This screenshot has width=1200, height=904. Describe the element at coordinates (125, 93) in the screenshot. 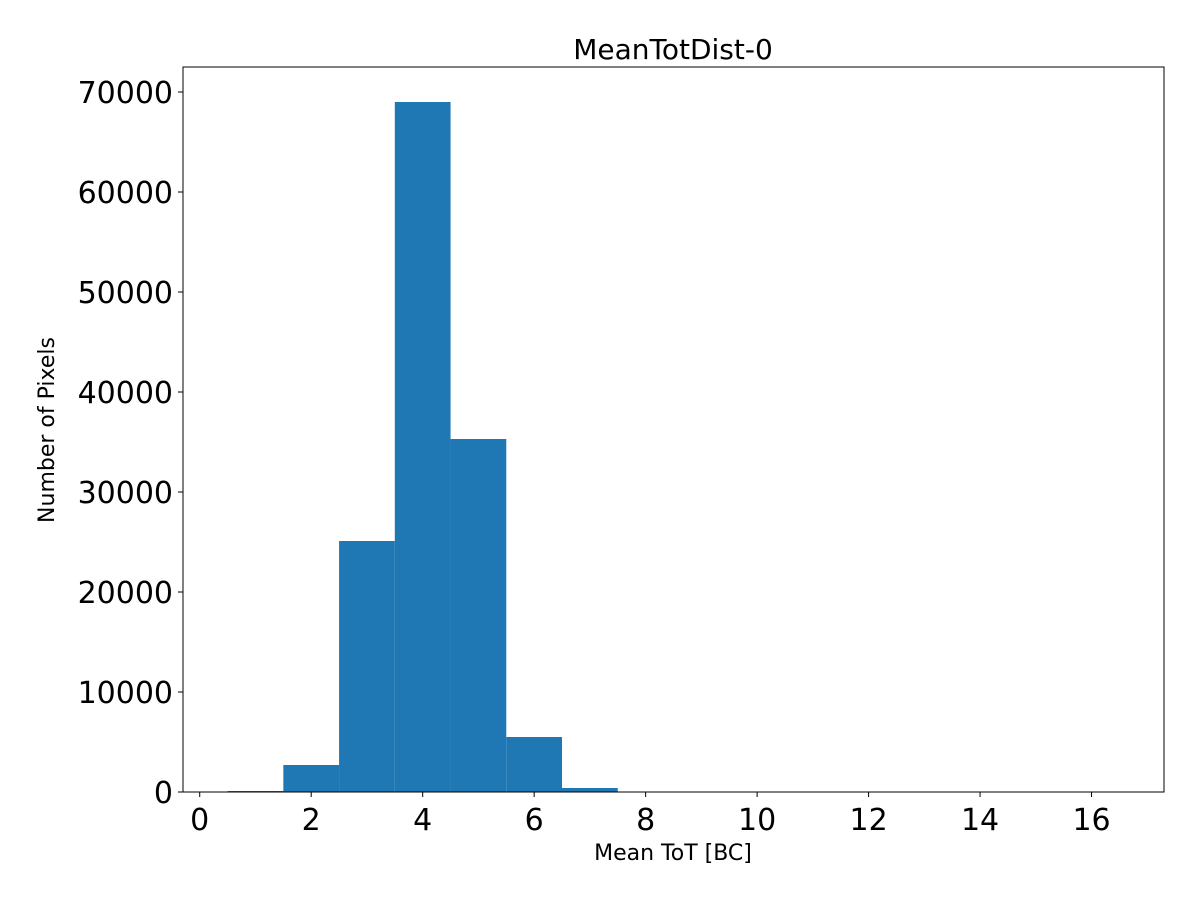

I see `y-tick-label: 70000` at that location.